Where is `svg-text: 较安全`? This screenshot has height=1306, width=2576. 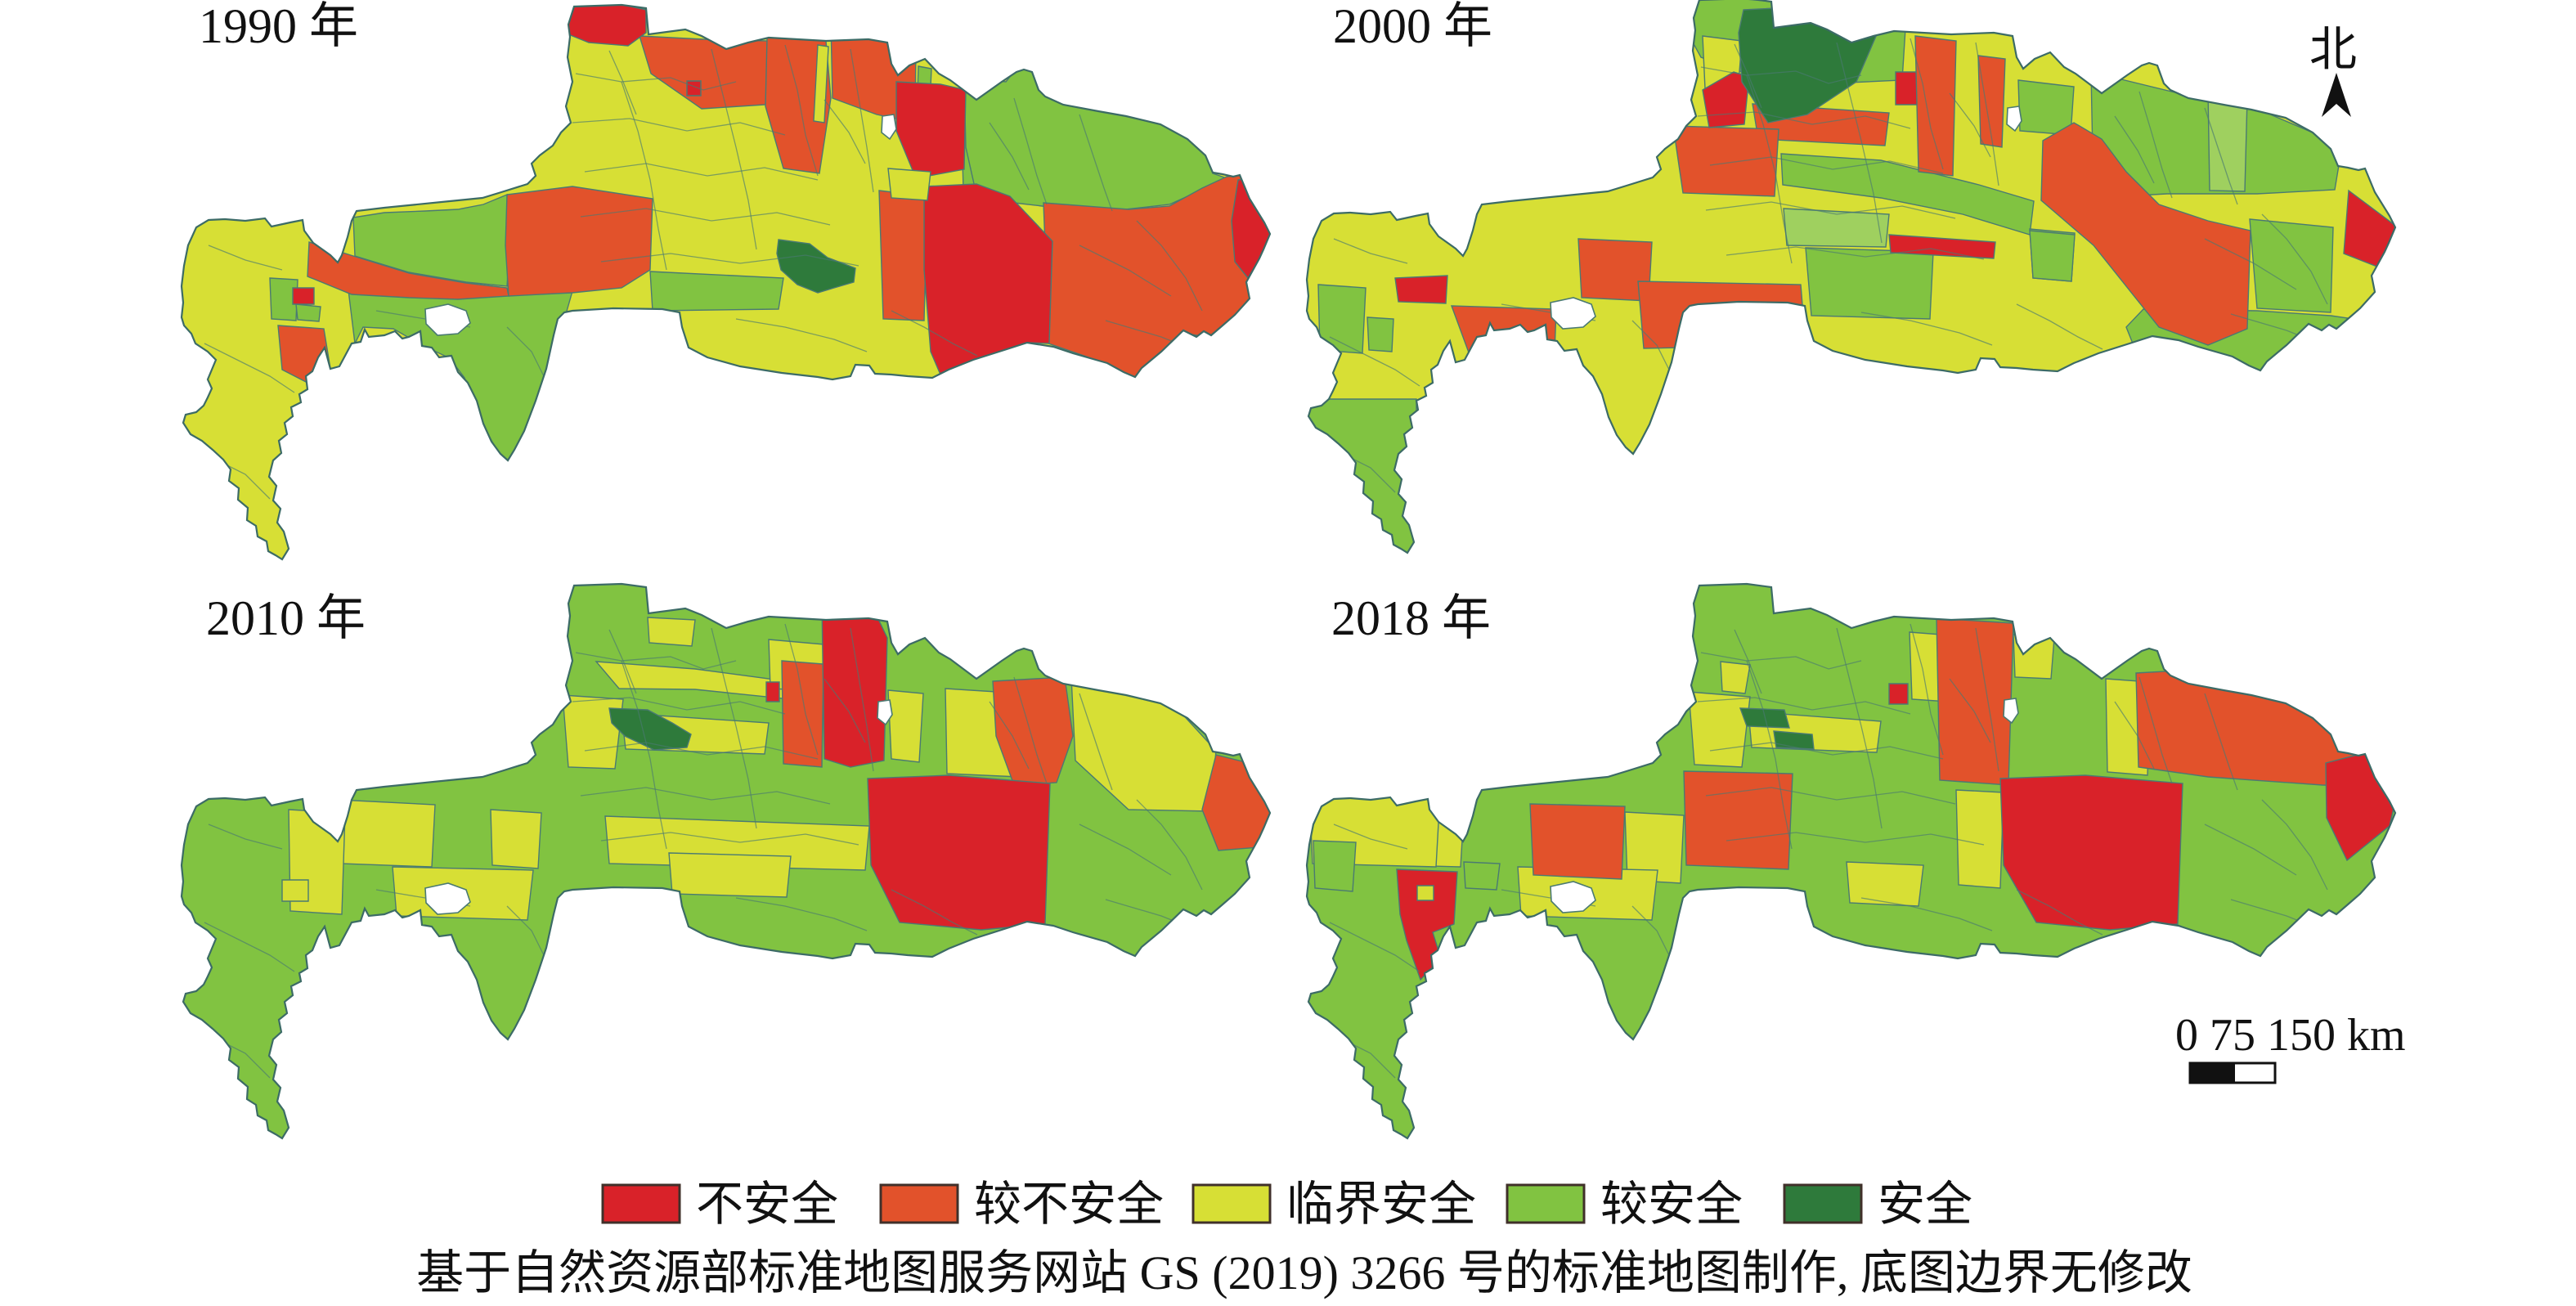
svg-text: 较安全 is located at coordinates (1671, 1204).